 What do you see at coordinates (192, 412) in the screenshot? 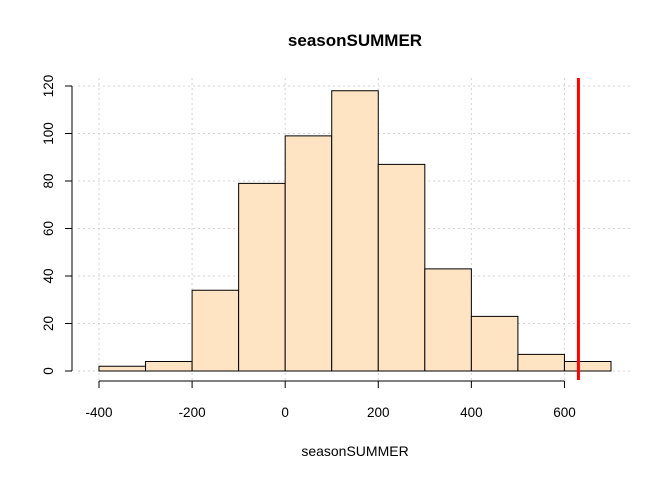
I see `x-tick-label: -200` at bounding box center [192, 412].